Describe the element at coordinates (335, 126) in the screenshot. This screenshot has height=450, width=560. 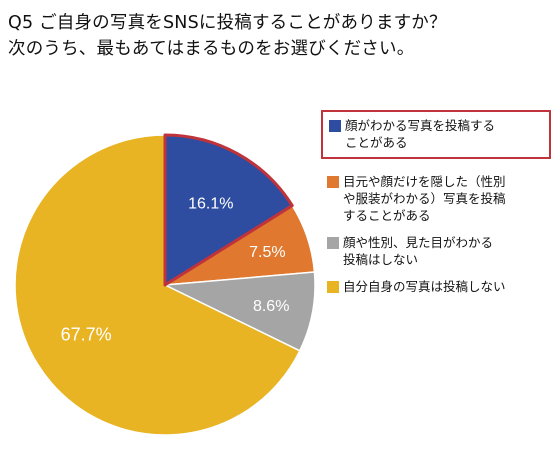
I see `legend-swatch-face-visible` at that location.